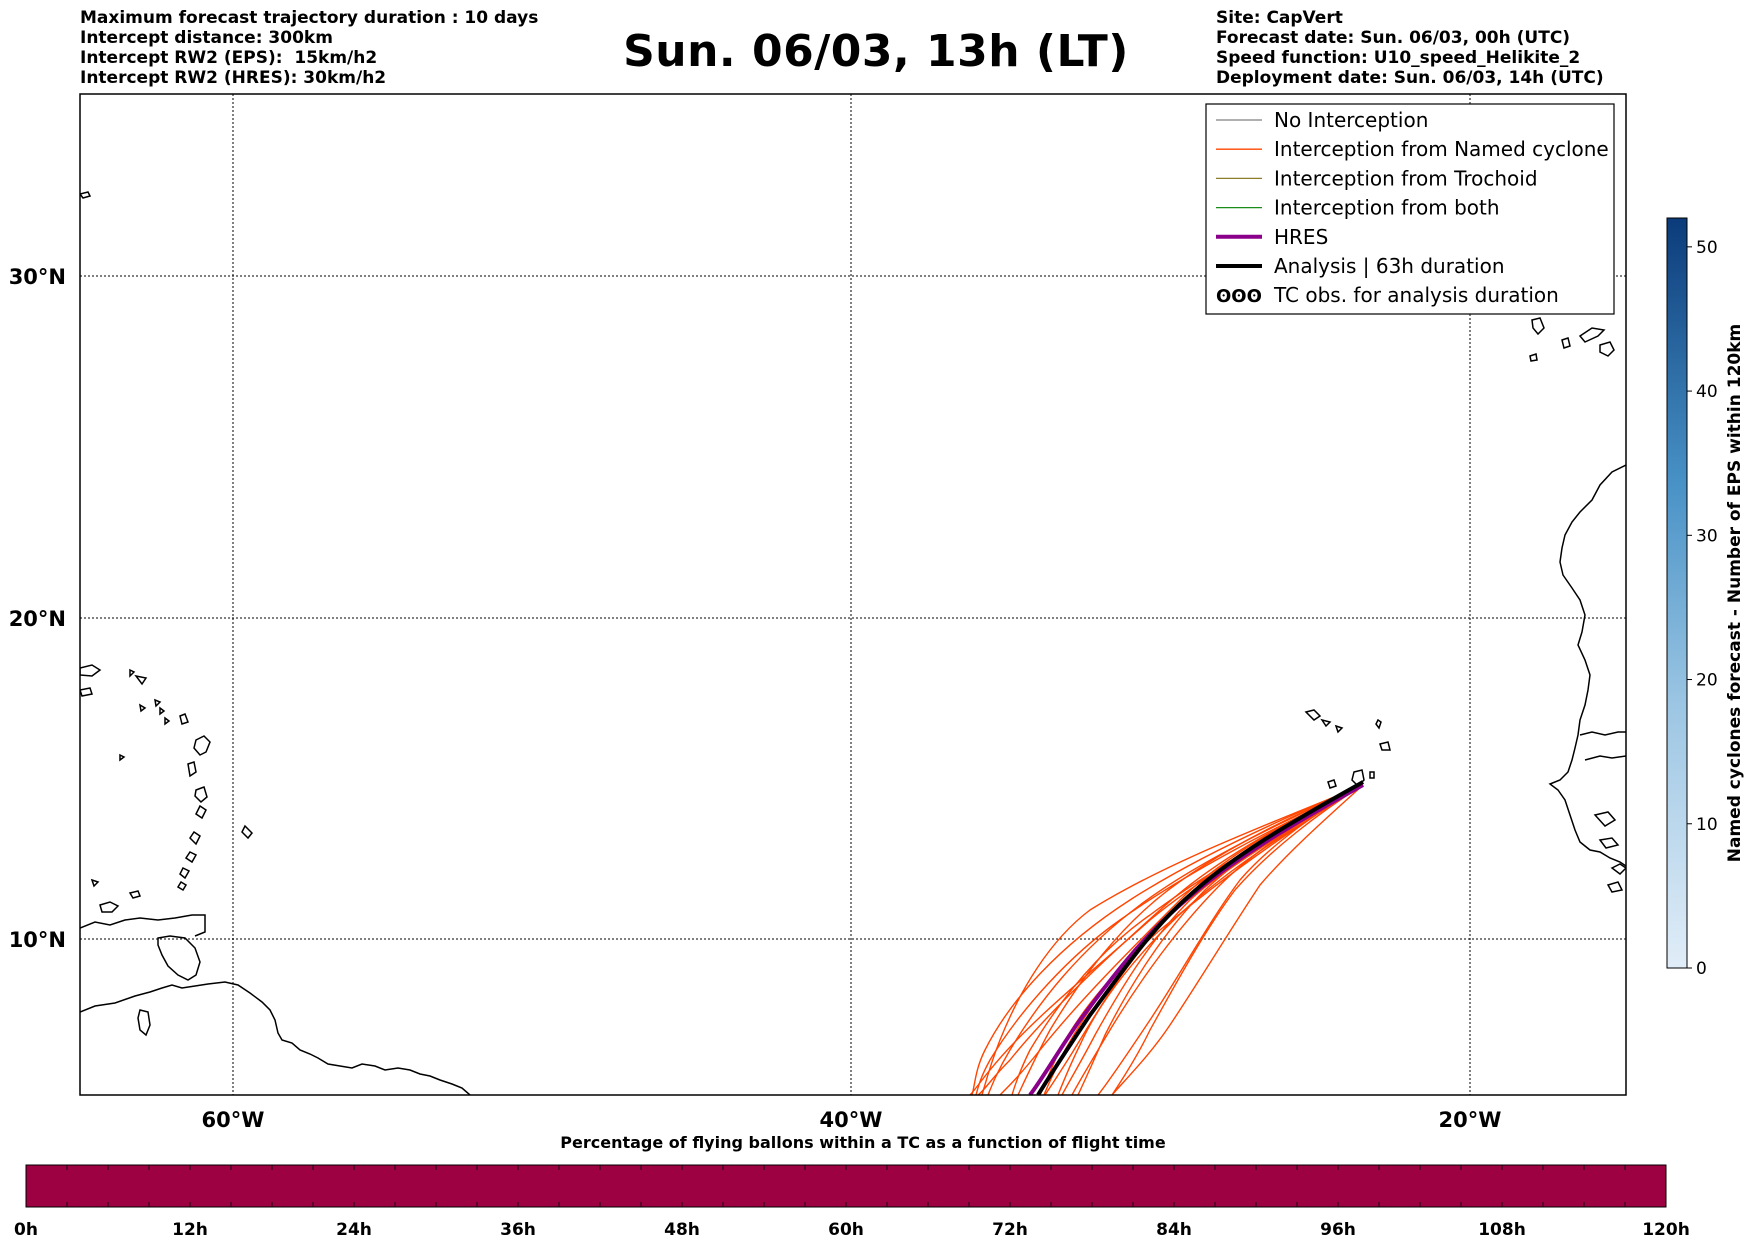  Describe the element at coordinates (1707, 248) in the screenshot. I see `colorbar-tick-label: 50` at that location.